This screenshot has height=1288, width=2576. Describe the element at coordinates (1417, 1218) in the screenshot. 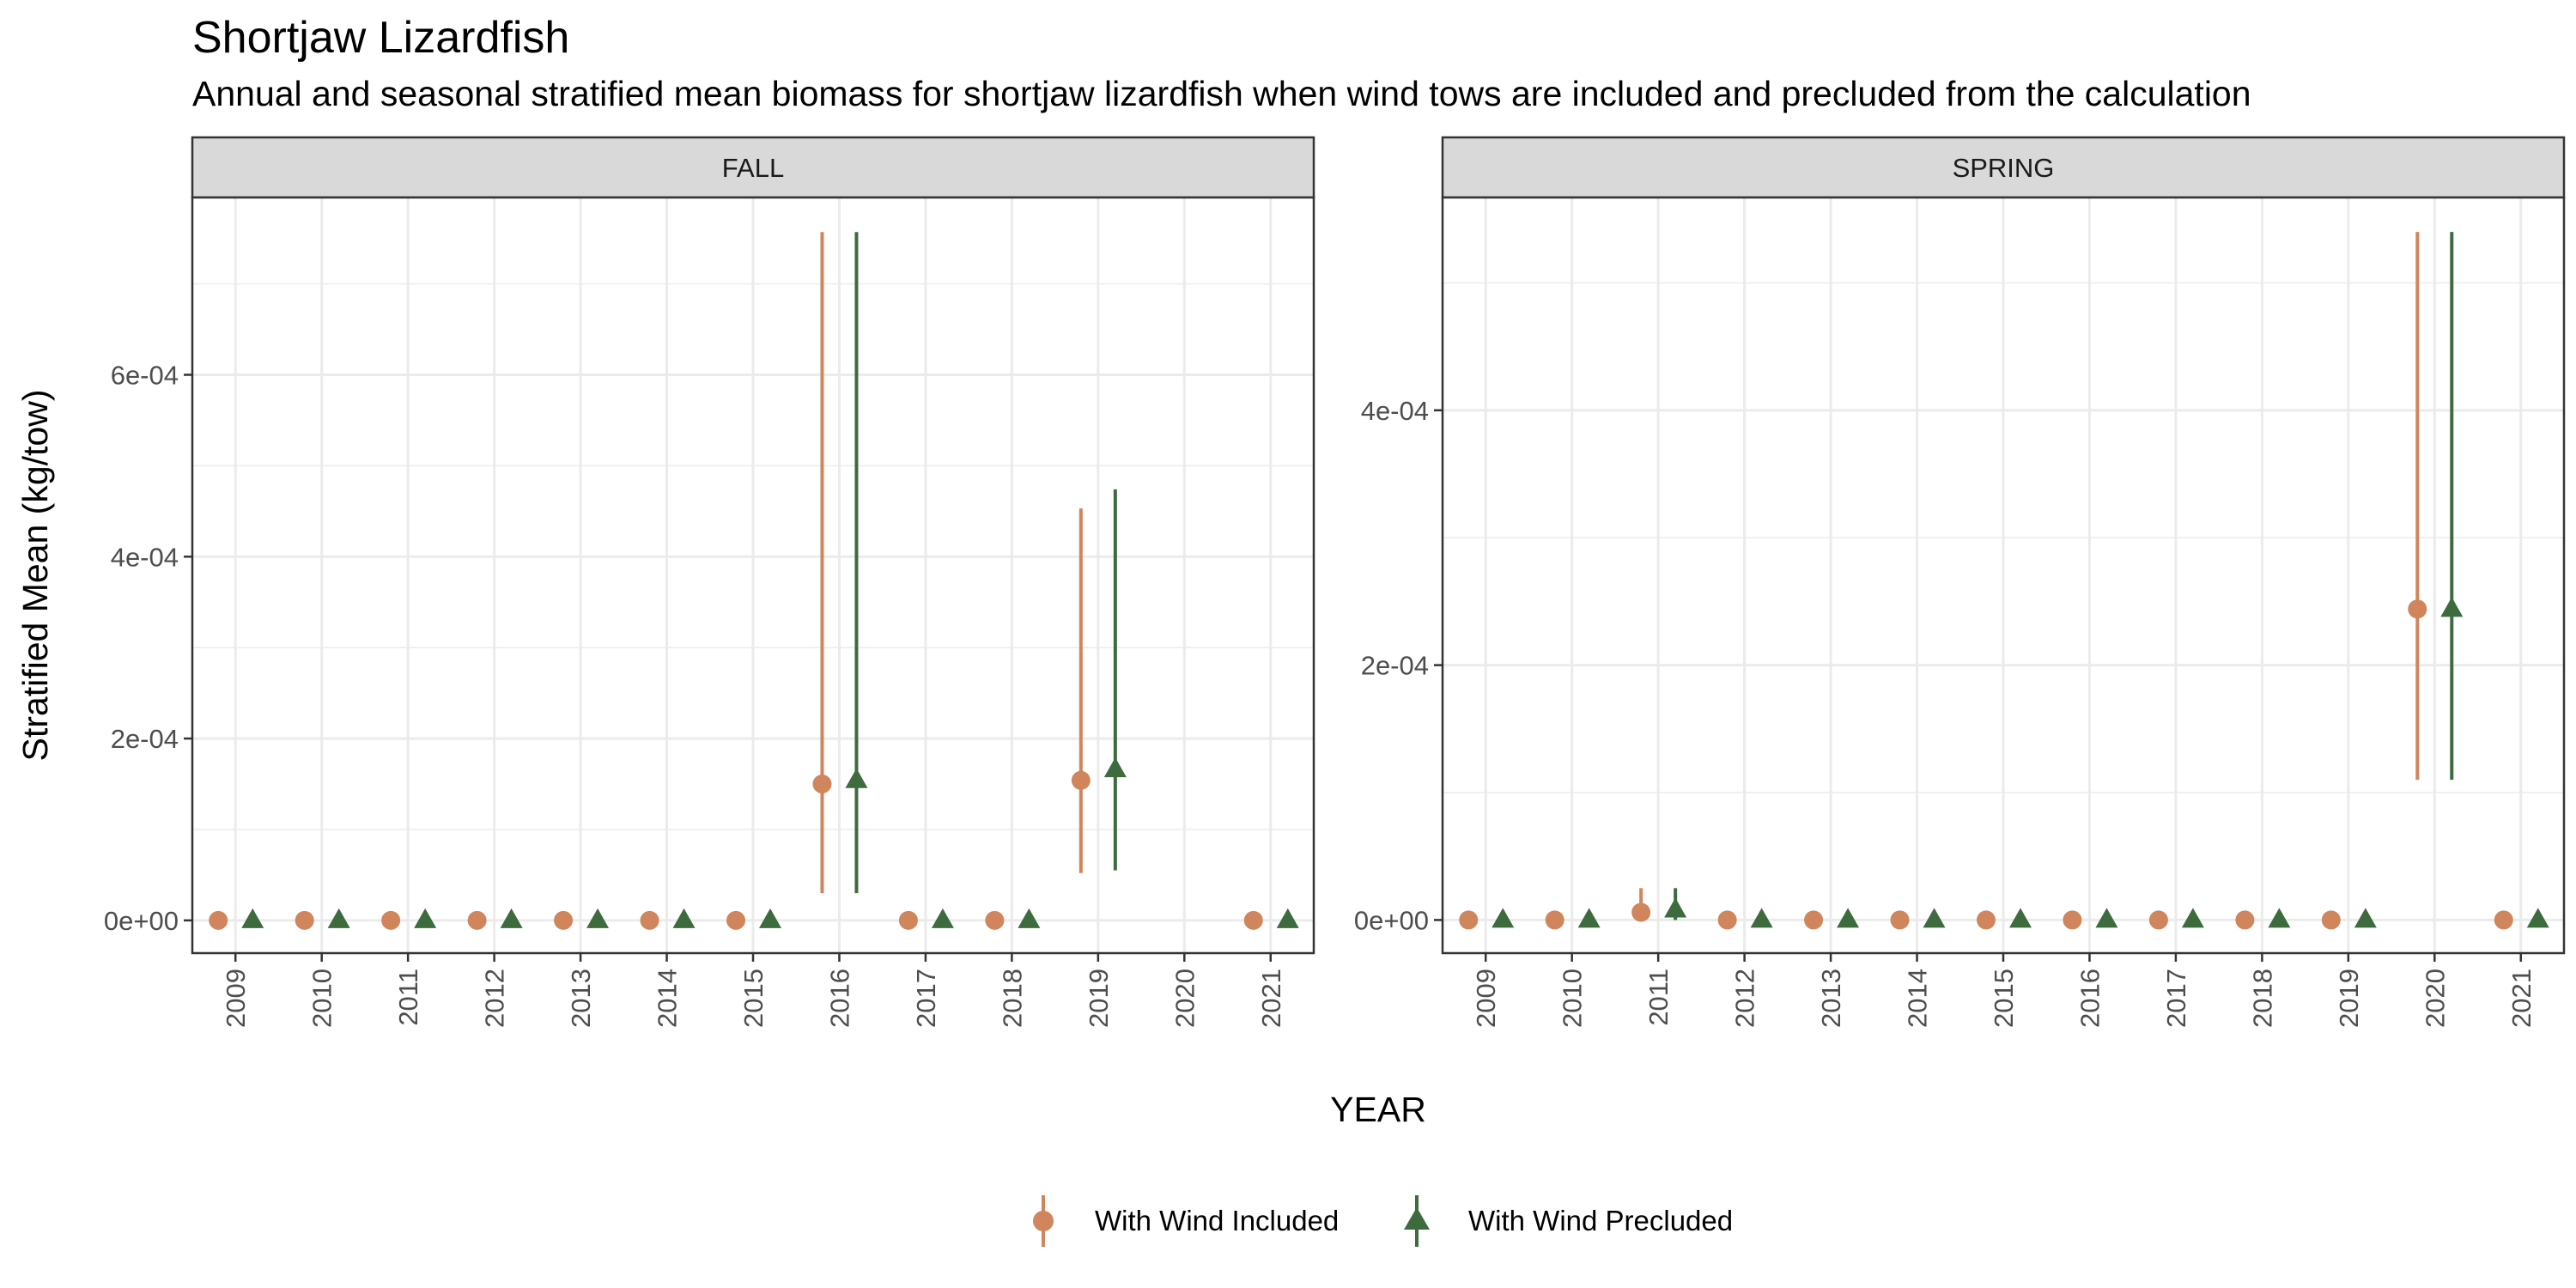

I see `legend-key-precluded-point` at that location.